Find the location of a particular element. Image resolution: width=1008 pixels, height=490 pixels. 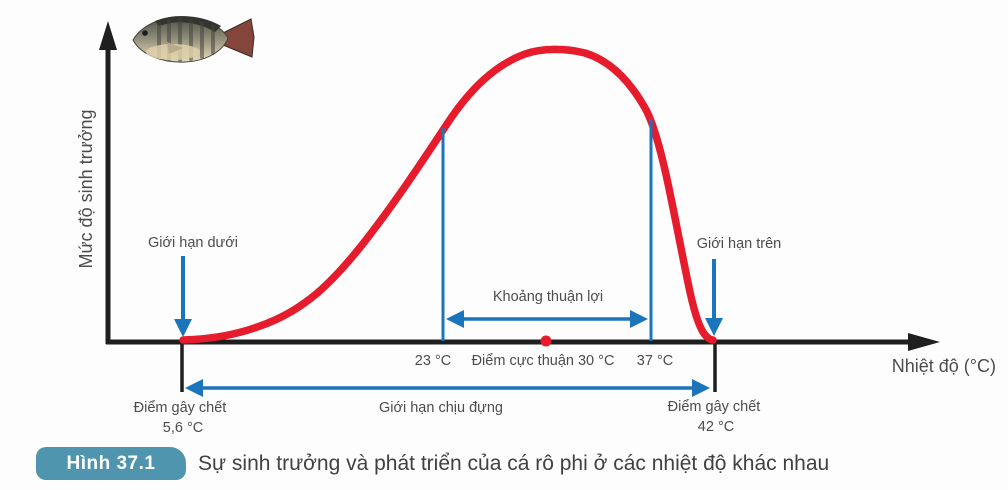

temp-23-label: 23 °C is located at coordinates (433, 361).